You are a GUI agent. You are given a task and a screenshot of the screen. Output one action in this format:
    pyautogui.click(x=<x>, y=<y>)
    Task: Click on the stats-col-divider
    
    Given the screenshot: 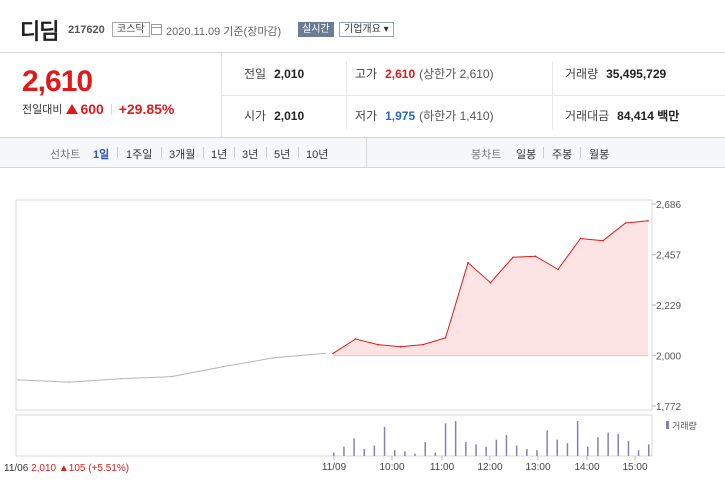 What is the action you would take?
    pyautogui.click(x=552, y=95)
    